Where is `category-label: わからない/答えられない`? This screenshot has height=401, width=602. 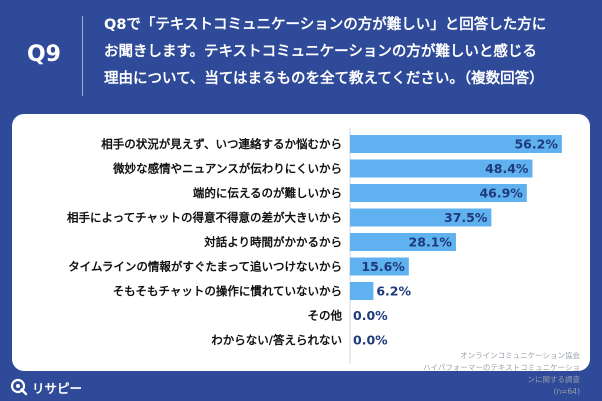
category-label: わからない/答えられない is located at coordinates (276, 340).